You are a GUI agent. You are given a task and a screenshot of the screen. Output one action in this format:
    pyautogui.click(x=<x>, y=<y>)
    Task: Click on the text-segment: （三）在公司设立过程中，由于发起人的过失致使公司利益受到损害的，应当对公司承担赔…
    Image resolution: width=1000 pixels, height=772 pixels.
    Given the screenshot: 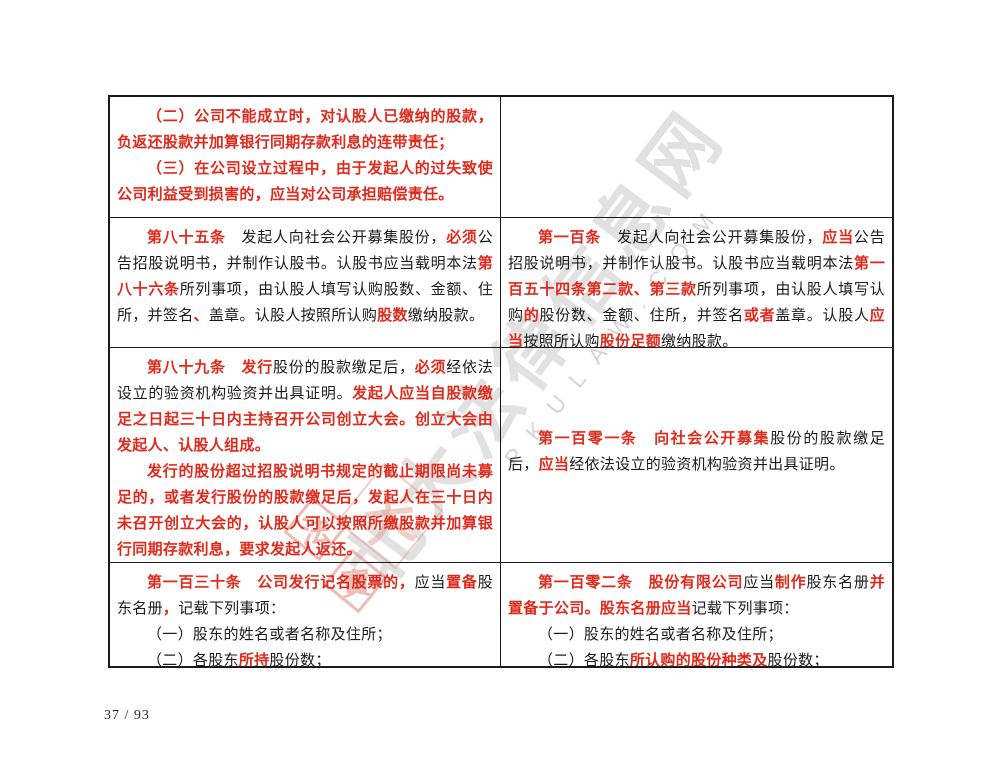 What is the action you would take?
    pyautogui.click(x=305, y=181)
    